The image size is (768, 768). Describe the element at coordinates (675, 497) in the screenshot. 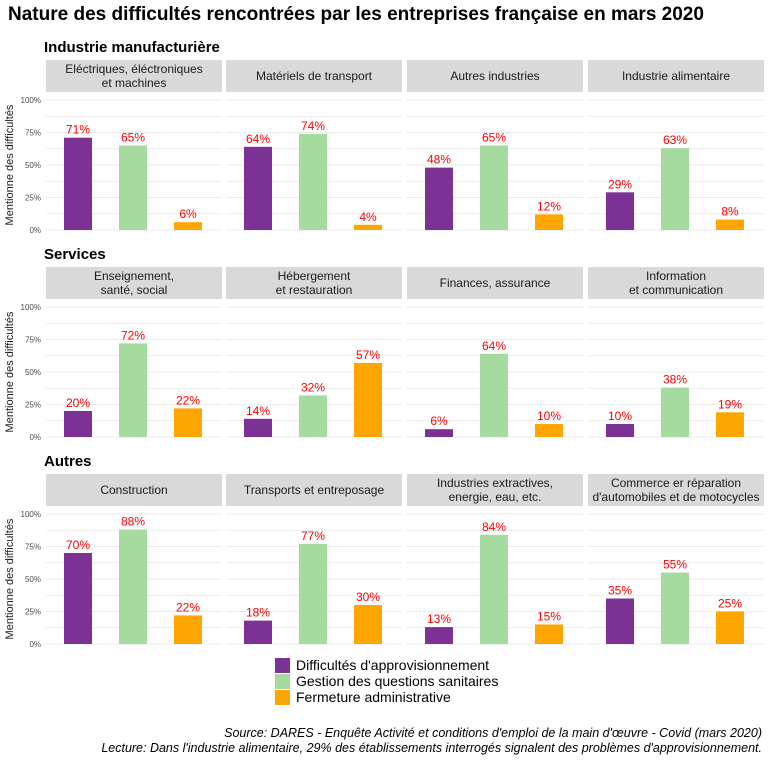

I see `facet-strip-label: d'automobiles et de motocycles` at that location.